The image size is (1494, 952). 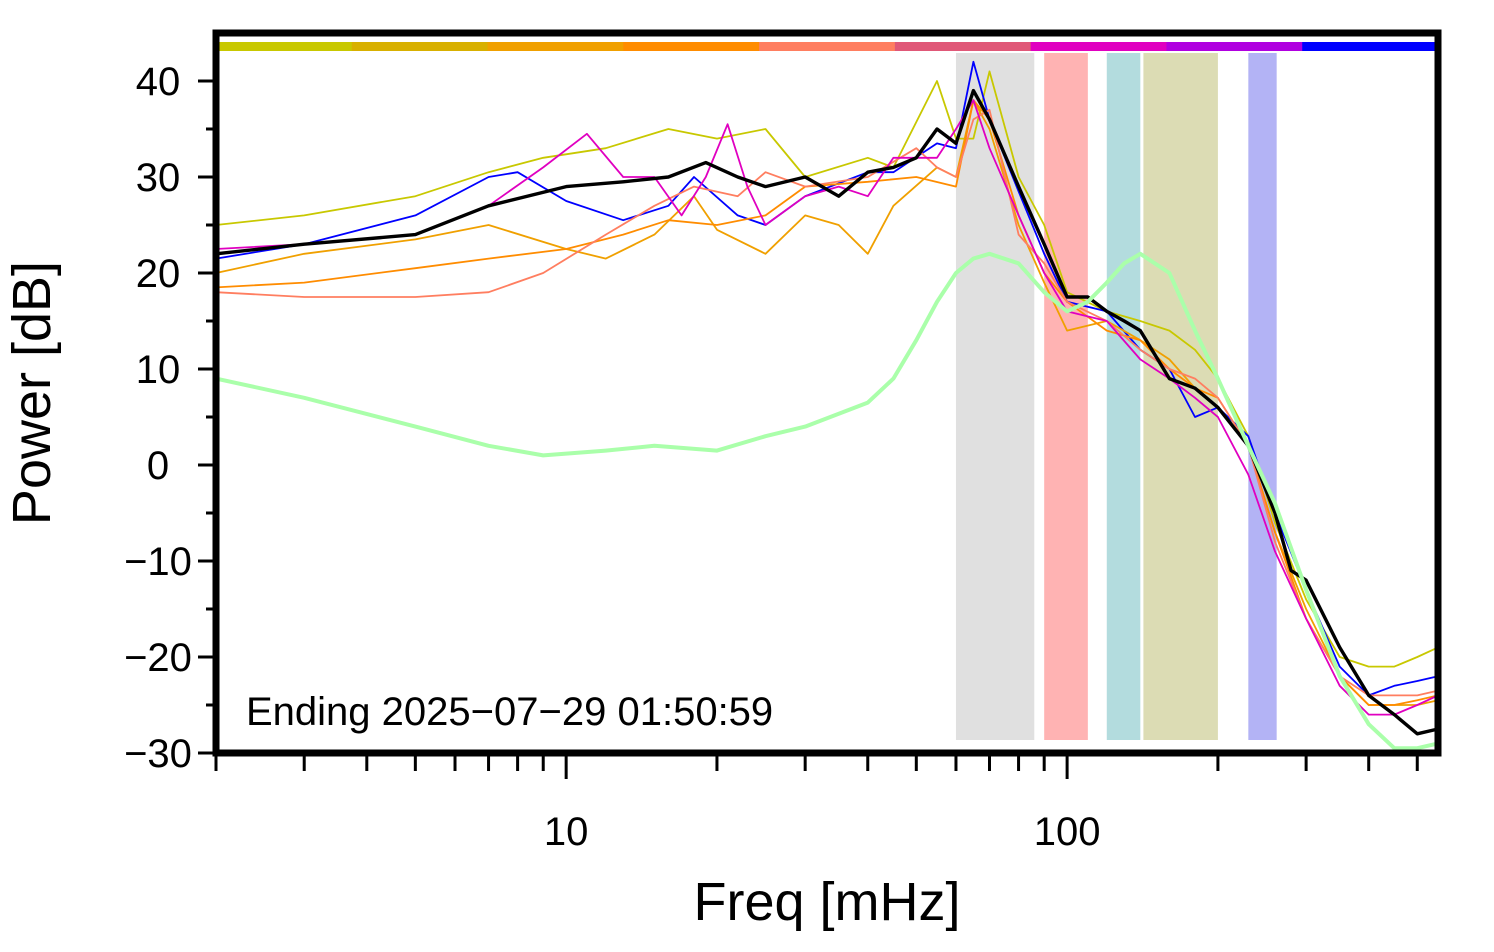 I want to click on x-tick-label-0: 10, so click(x=566, y=832).